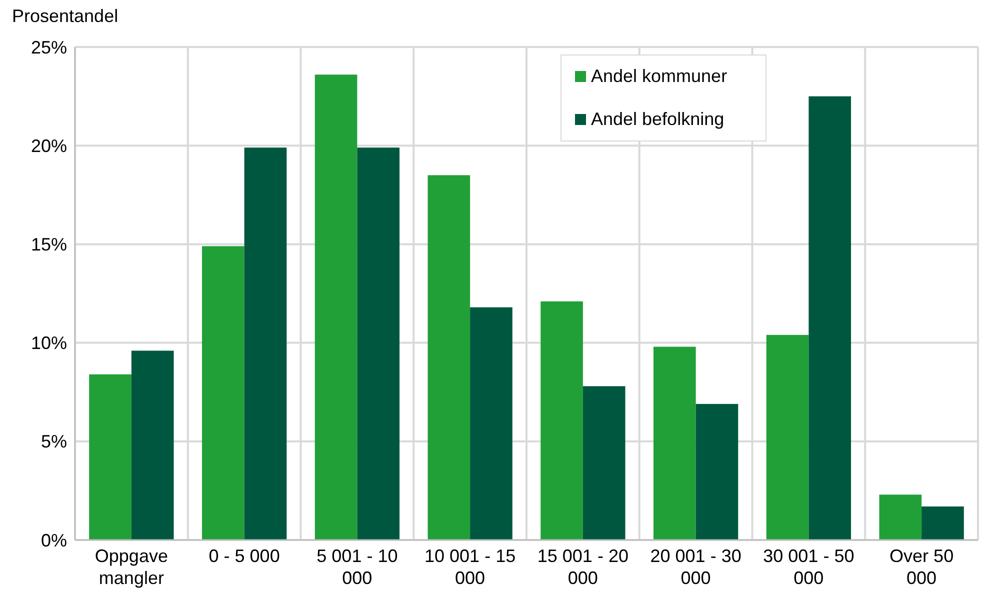 The height and width of the screenshot is (605, 982). Describe the element at coordinates (48, 146) in the screenshot. I see `y-tick-label: 20%` at that location.